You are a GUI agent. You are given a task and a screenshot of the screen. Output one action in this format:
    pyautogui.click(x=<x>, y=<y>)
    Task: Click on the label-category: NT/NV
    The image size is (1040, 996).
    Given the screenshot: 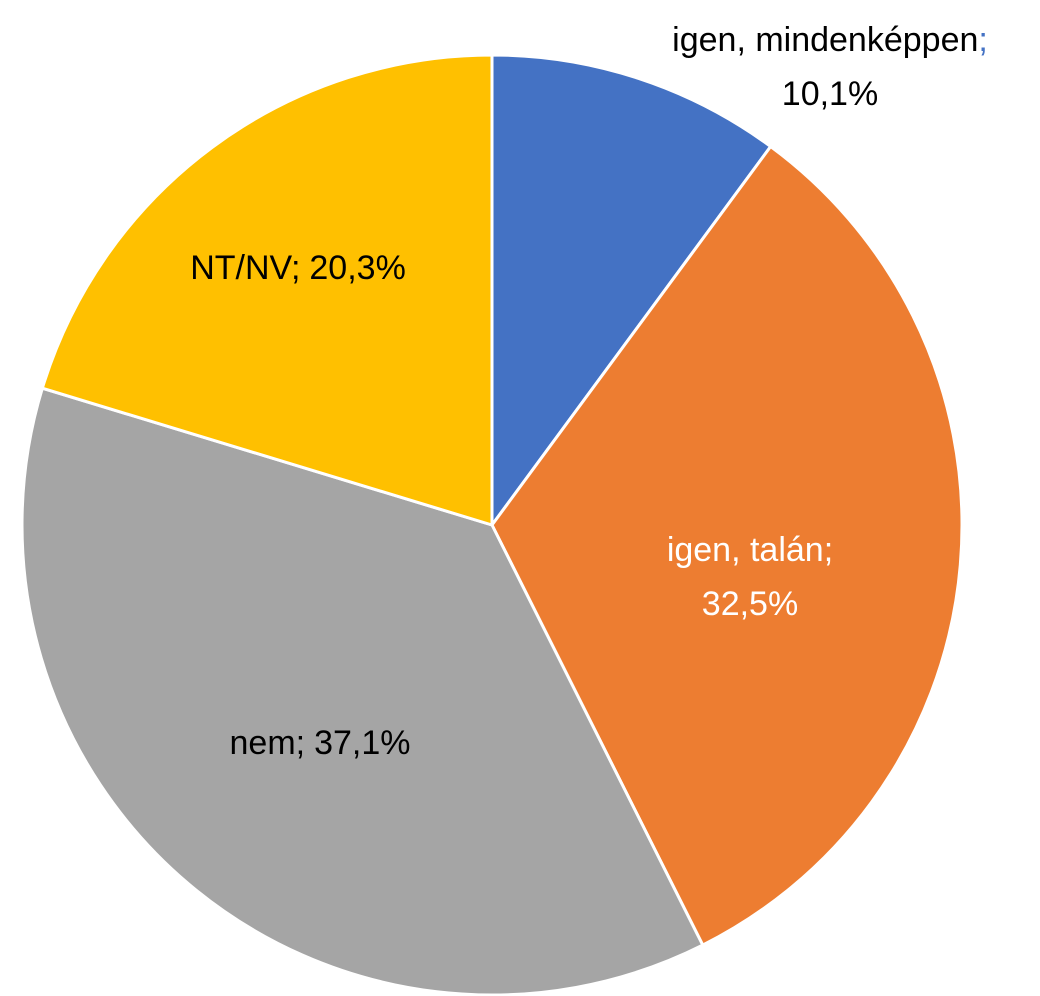 What is the action you would take?
    pyautogui.click(x=241, y=268)
    